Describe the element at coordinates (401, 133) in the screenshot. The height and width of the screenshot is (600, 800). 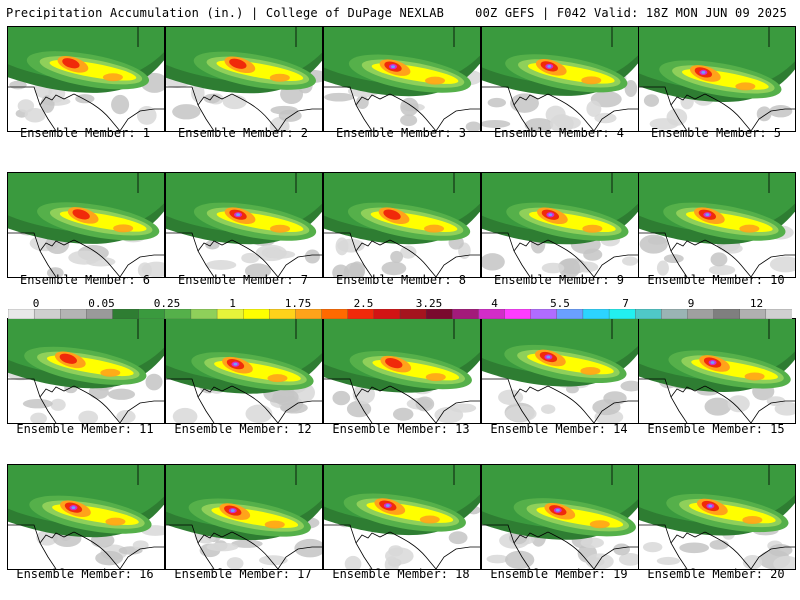
I see `ensemble-member-caption: Ensemble Member: 3` at that location.